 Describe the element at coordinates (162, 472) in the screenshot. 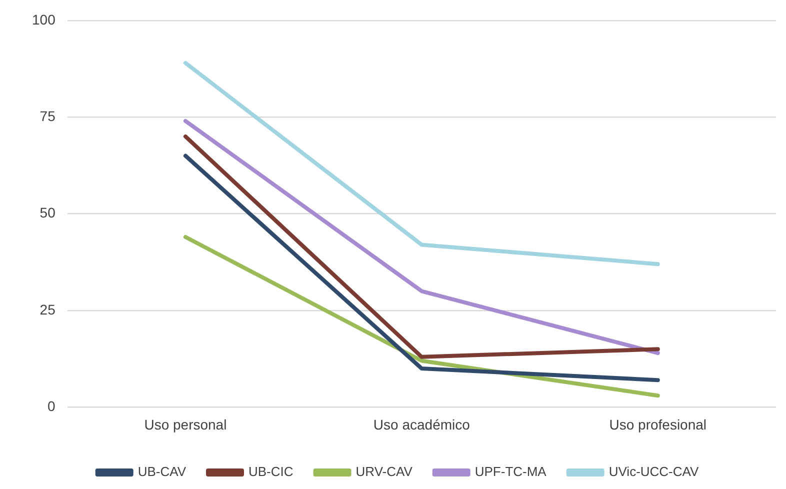

I see `legend-label: UB-CAV` at that location.